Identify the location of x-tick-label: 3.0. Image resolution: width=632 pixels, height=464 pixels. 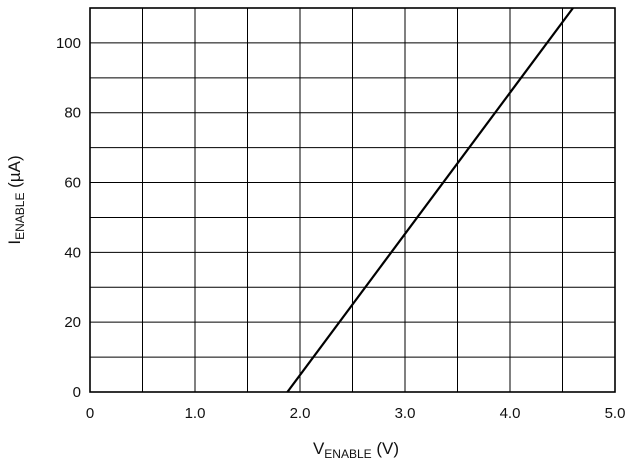
(405, 413).